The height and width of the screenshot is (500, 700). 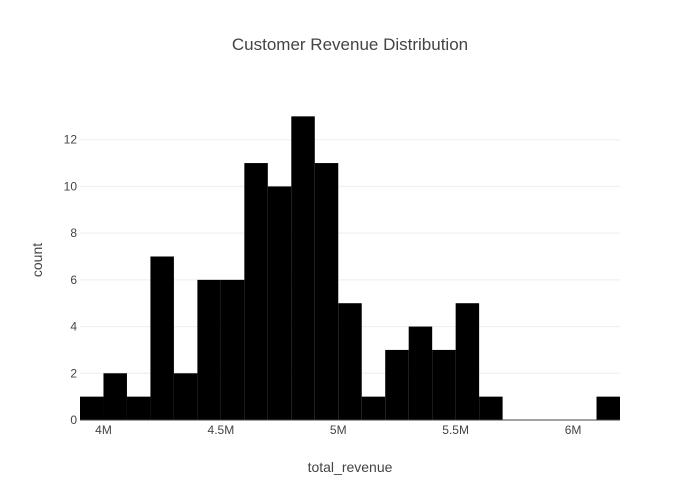 What do you see at coordinates (73, 327) in the screenshot?
I see `y-tick-label: 4` at bounding box center [73, 327].